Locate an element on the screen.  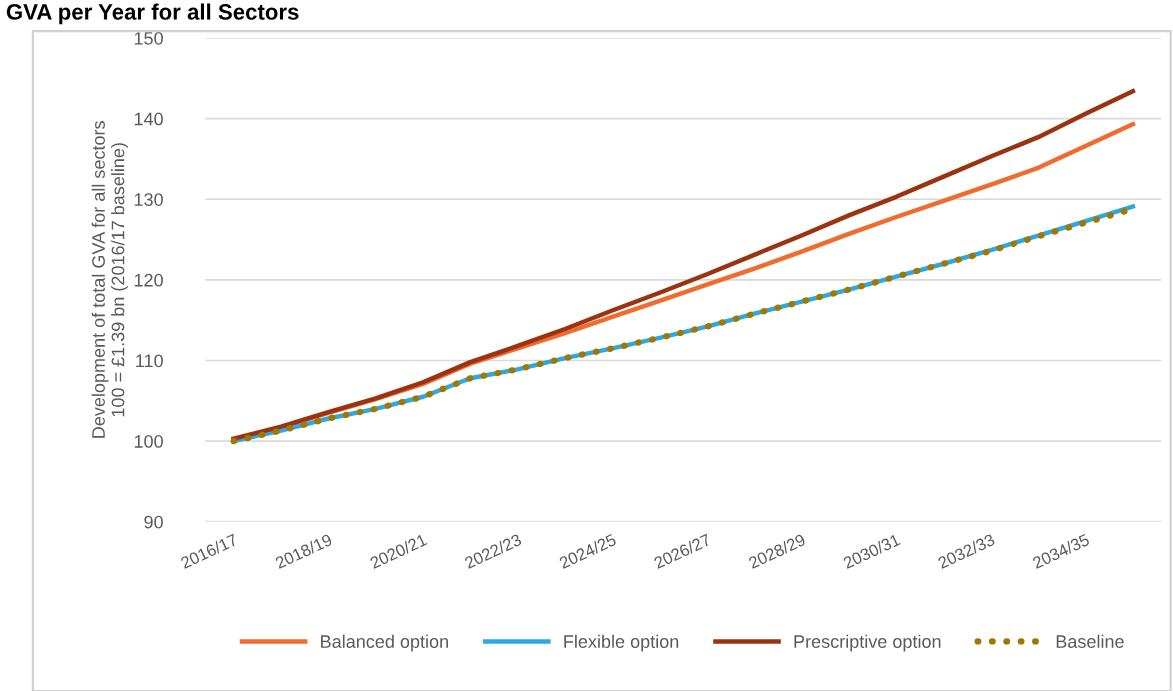
legend-label: Balanced option is located at coordinates (384, 643).